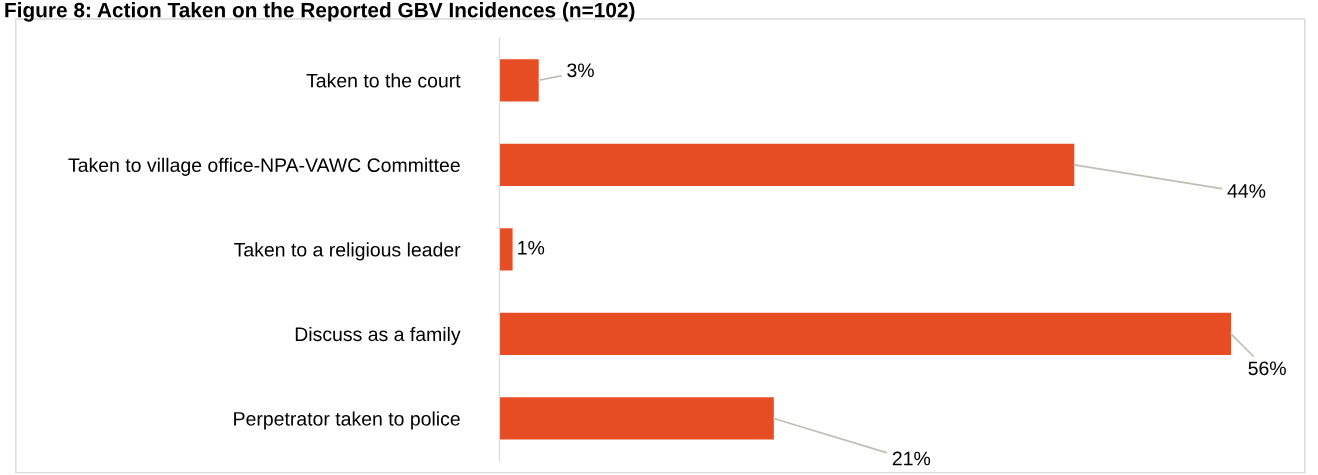 The height and width of the screenshot is (475, 1318). What do you see at coordinates (1267, 368) in the screenshot?
I see `data-label: 56%` at bounding box center [1267, 368].